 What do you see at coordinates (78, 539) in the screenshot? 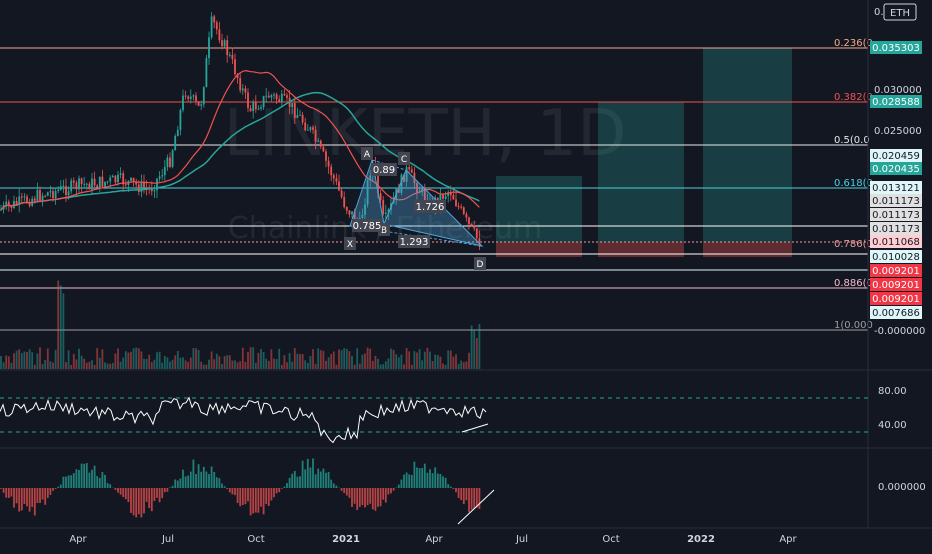
I see `time-tick-apr-2020: Apr` at bounding box center [78, 539].